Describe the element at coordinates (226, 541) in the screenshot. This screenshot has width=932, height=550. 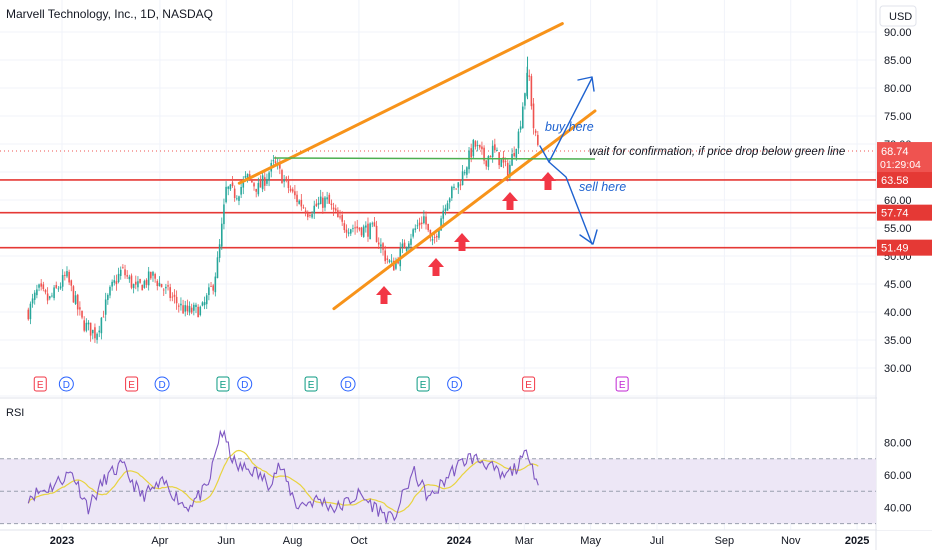
I see `time-tick-label: Jun` at that location.